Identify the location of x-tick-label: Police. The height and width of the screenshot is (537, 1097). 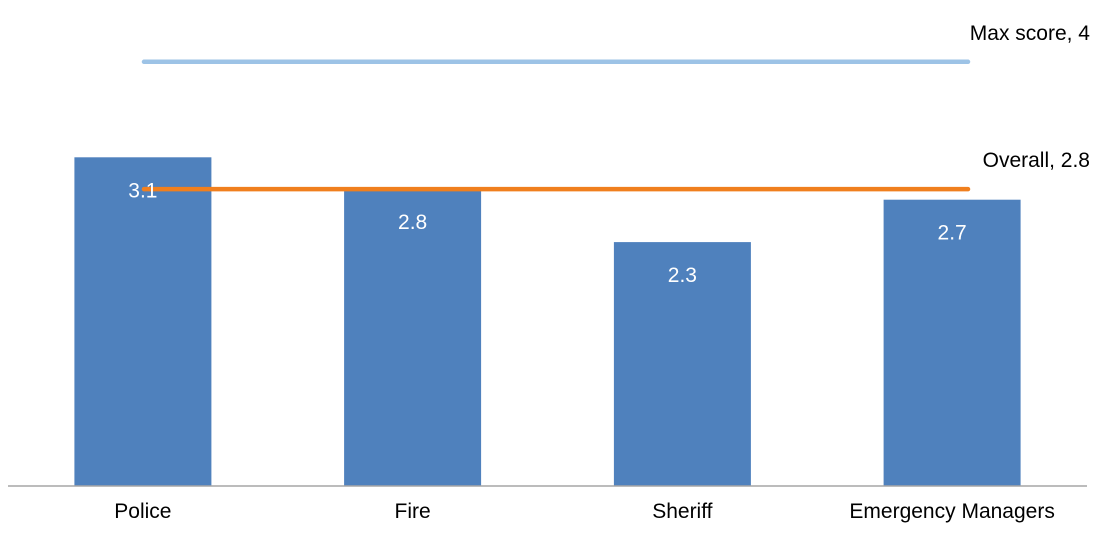
(142, 511).